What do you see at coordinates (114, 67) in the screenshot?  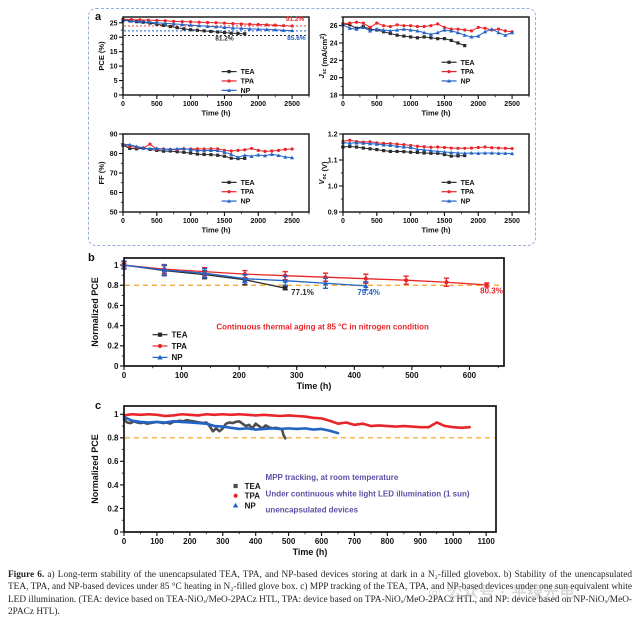 I see `svg-text: 10` at bounding box center [114, 67].